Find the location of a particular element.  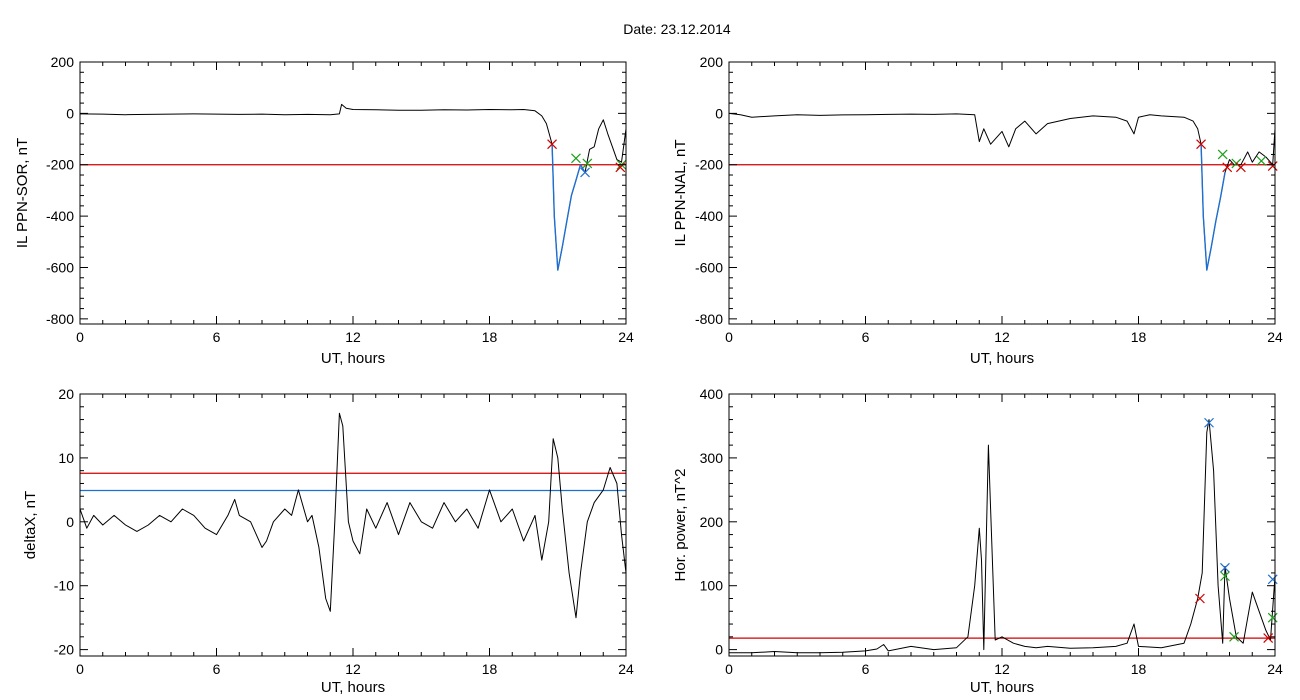

figure-title: Date: 23.12.2014 is located at coordinates (677, 29).